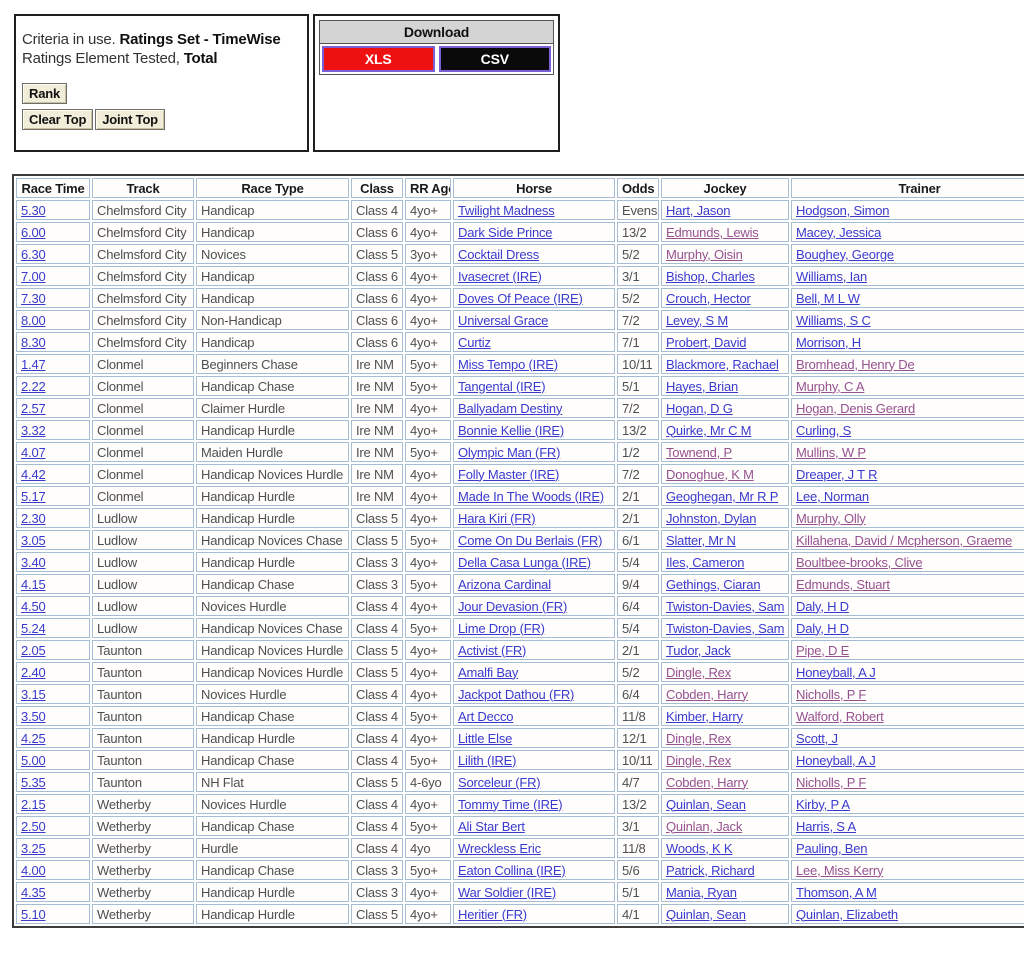 This screenshot has width=1024, height=953. Describe the element at coordinates (832, 848) in the screenshot. I see `trainer-link: Pauling, Ben` at that location.